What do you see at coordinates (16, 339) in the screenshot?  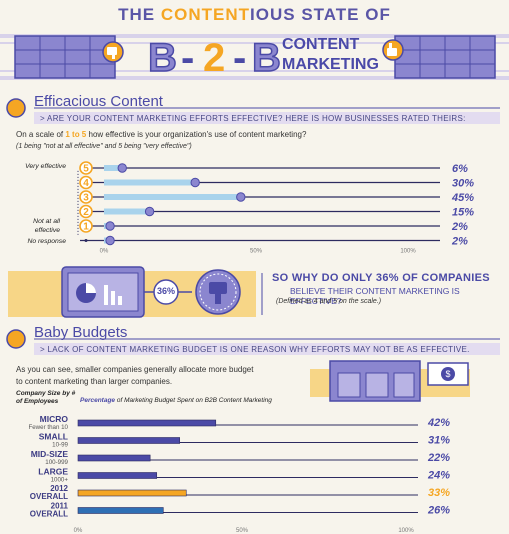 I see `section2-bullet-icon` at bounding box center [16, 339].